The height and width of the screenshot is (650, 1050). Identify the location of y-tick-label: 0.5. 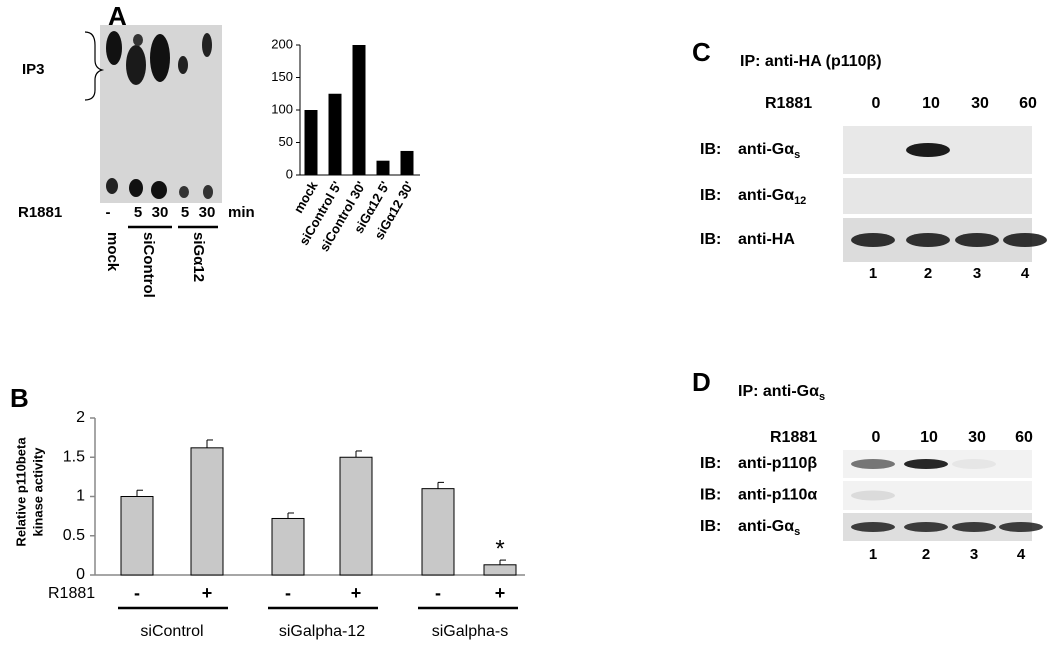
(74, 535).